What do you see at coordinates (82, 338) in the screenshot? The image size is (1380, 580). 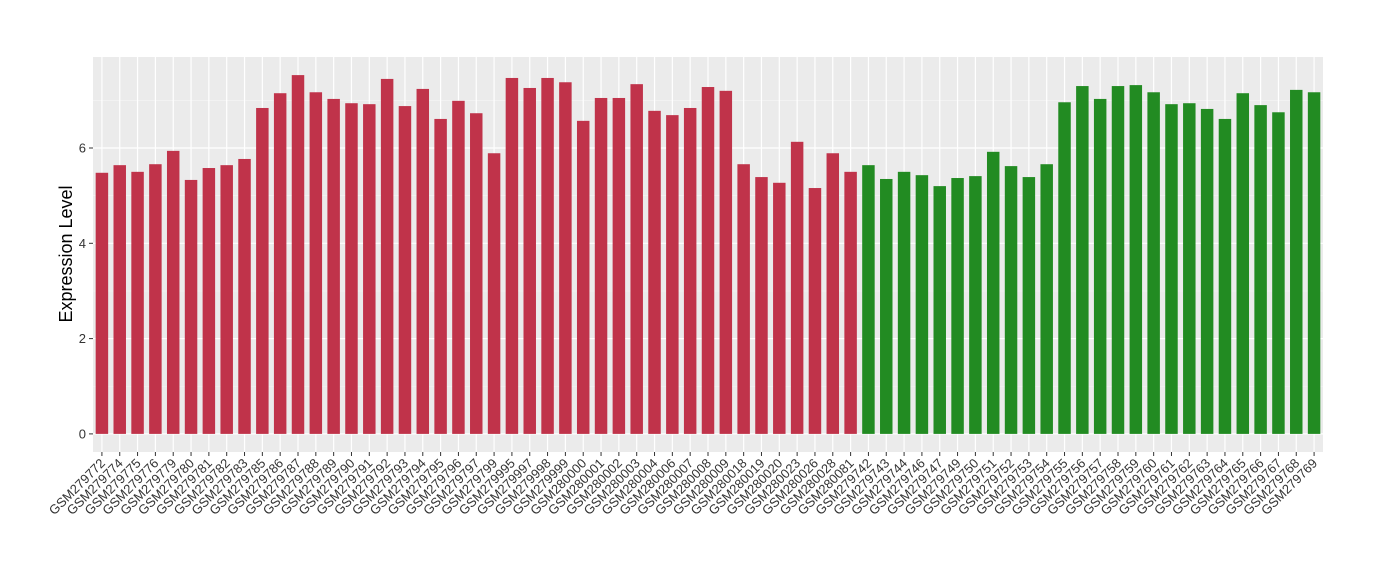 I see `y-tick-label: 2` at bounding box center [82, 338].